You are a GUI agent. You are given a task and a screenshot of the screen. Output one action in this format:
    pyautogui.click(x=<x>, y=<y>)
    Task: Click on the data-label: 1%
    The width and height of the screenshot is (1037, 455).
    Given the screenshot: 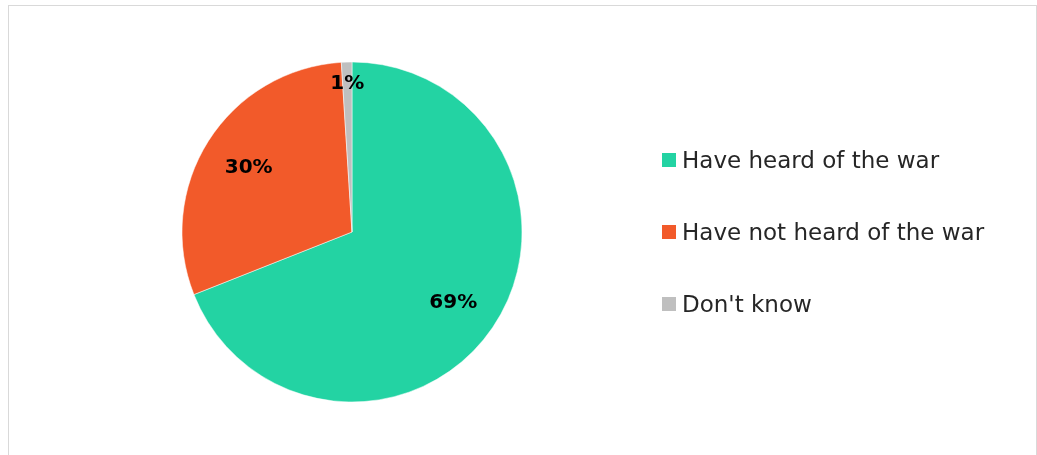 What is the action you would take?
    pyautogui.click(x=347, y=82)
    